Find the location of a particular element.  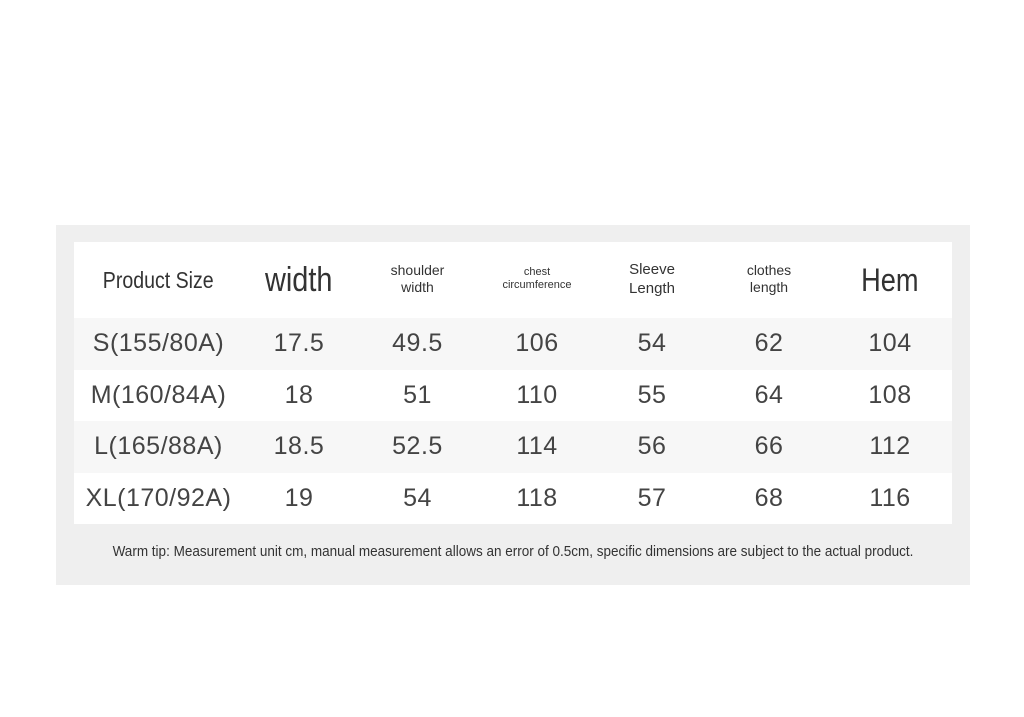

measure-cell: 114 is located at coordinates (537, 446).